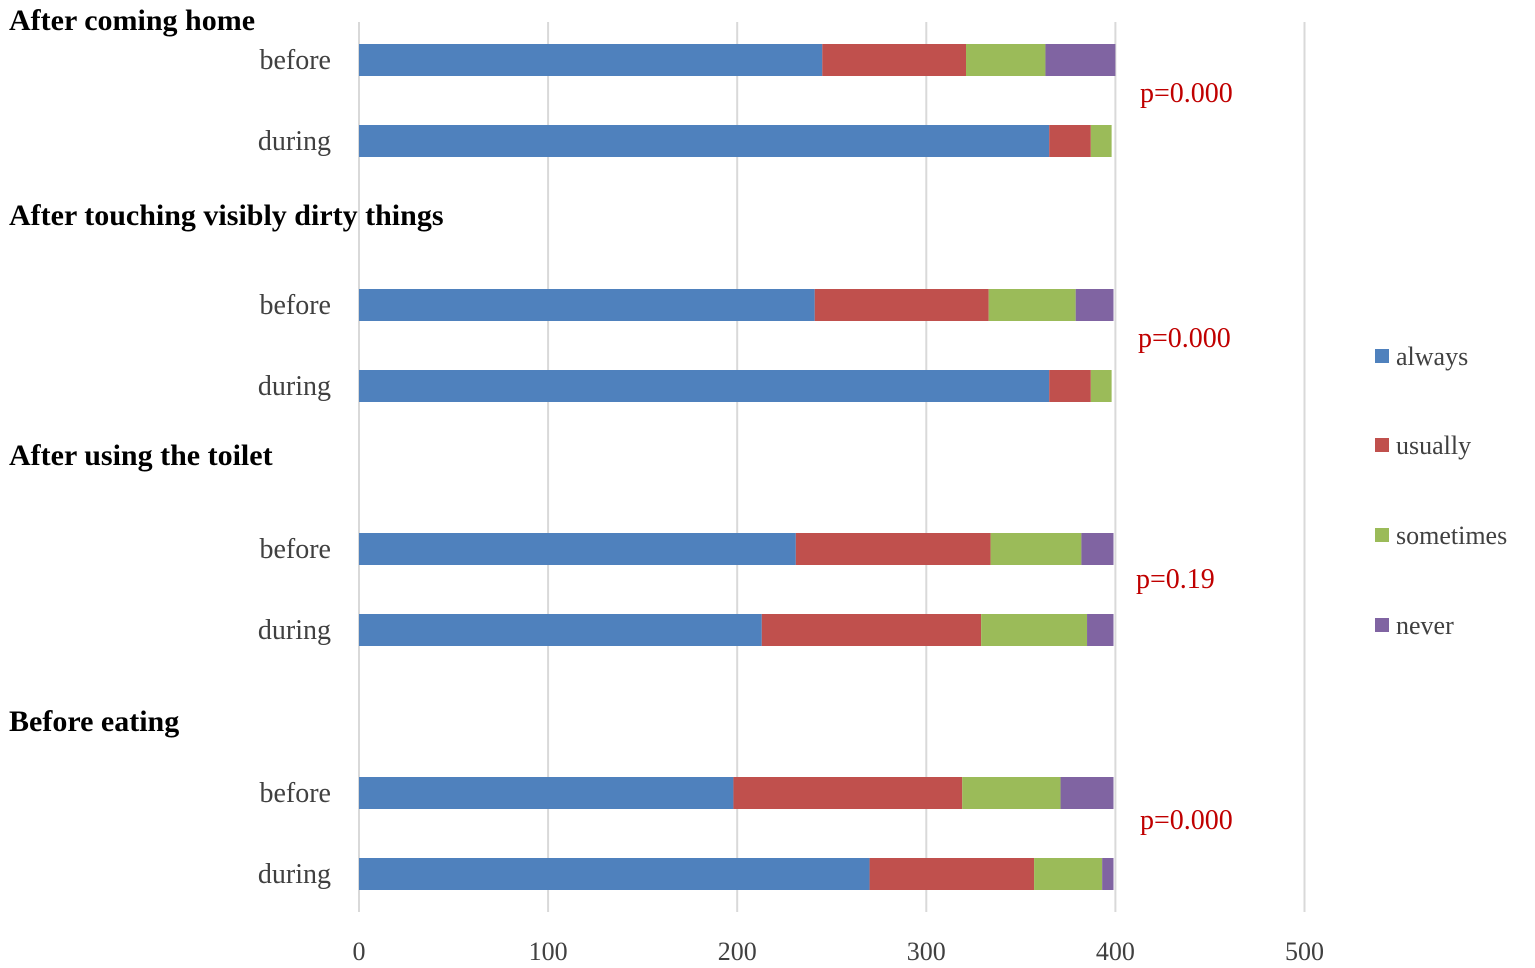 This screenshot has height=968, width=1535. I want to click on legend-swatch-usually, so click(1382, 445).